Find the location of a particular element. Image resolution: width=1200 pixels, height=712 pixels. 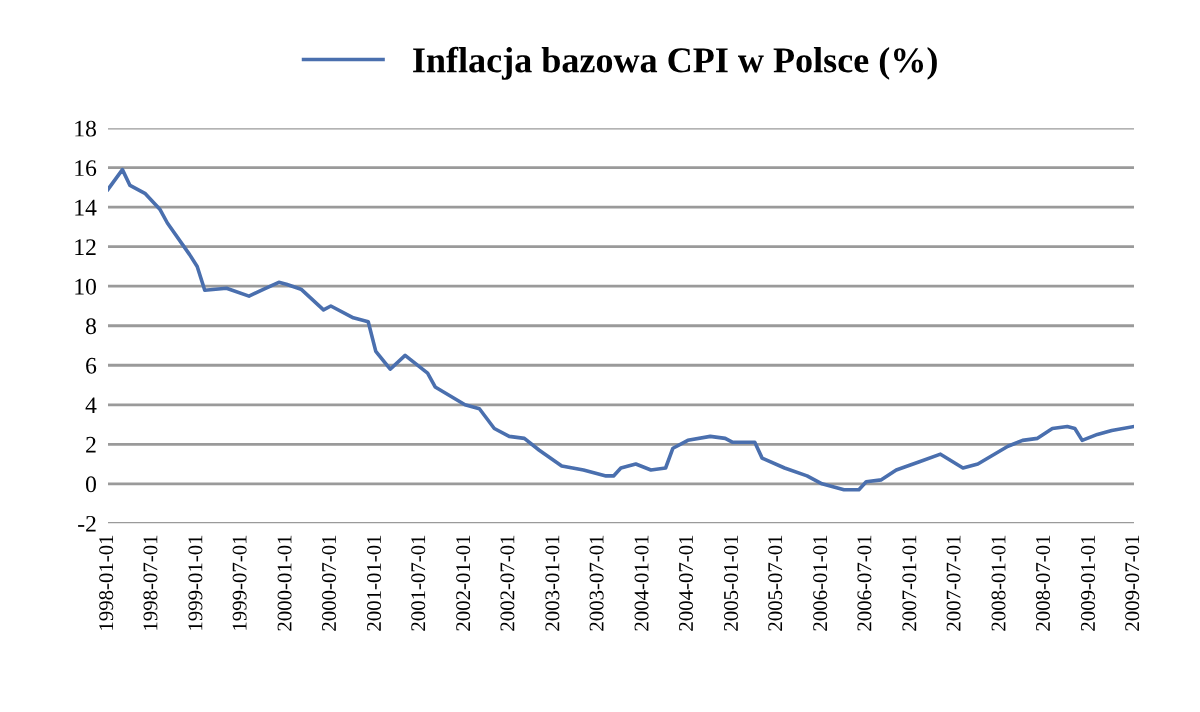

x-tick-label: 2002-01-01 is located at coordinates (463, 583).